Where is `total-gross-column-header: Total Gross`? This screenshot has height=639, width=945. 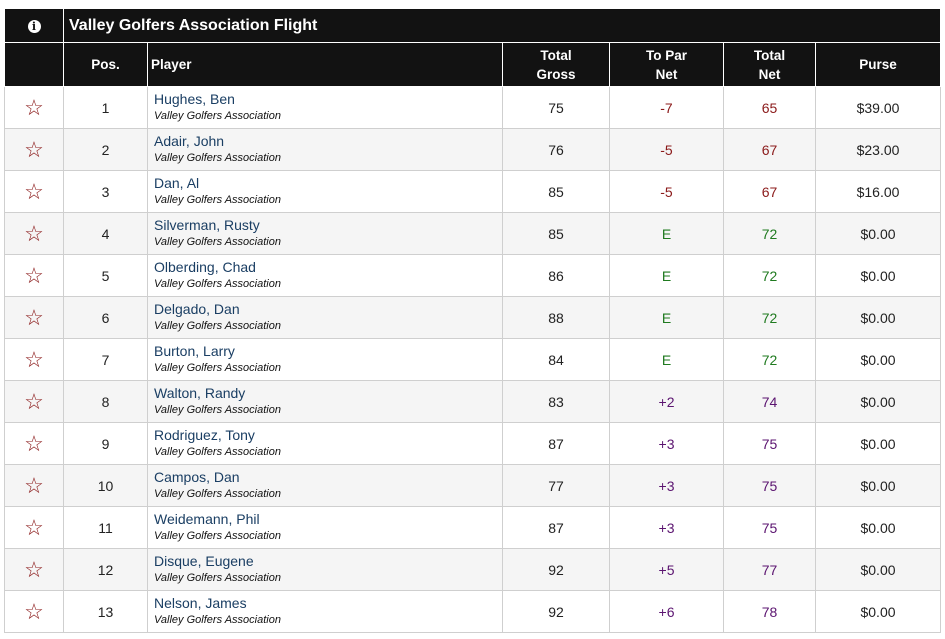
total-gross-column-header: Total Gross is located at coordinates (556, 64).